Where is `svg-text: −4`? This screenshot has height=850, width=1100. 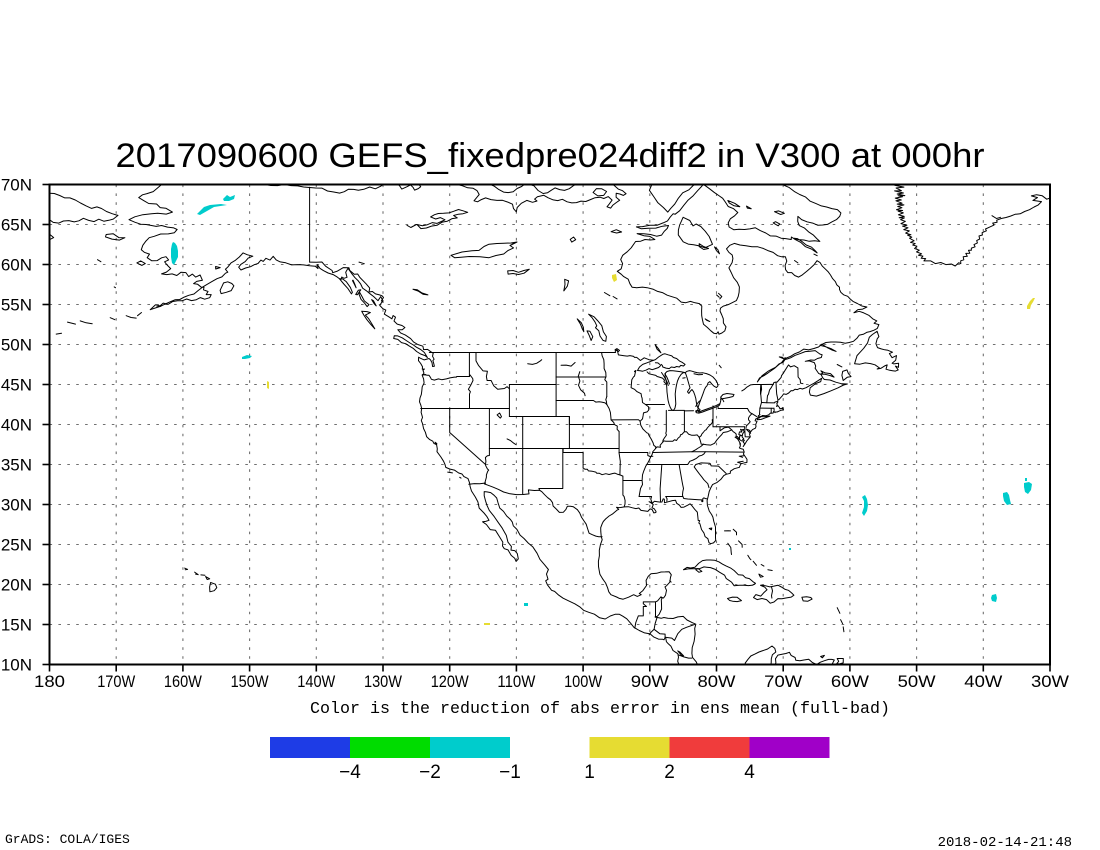 svg-text: −4 is located at coordinates (350, 772).